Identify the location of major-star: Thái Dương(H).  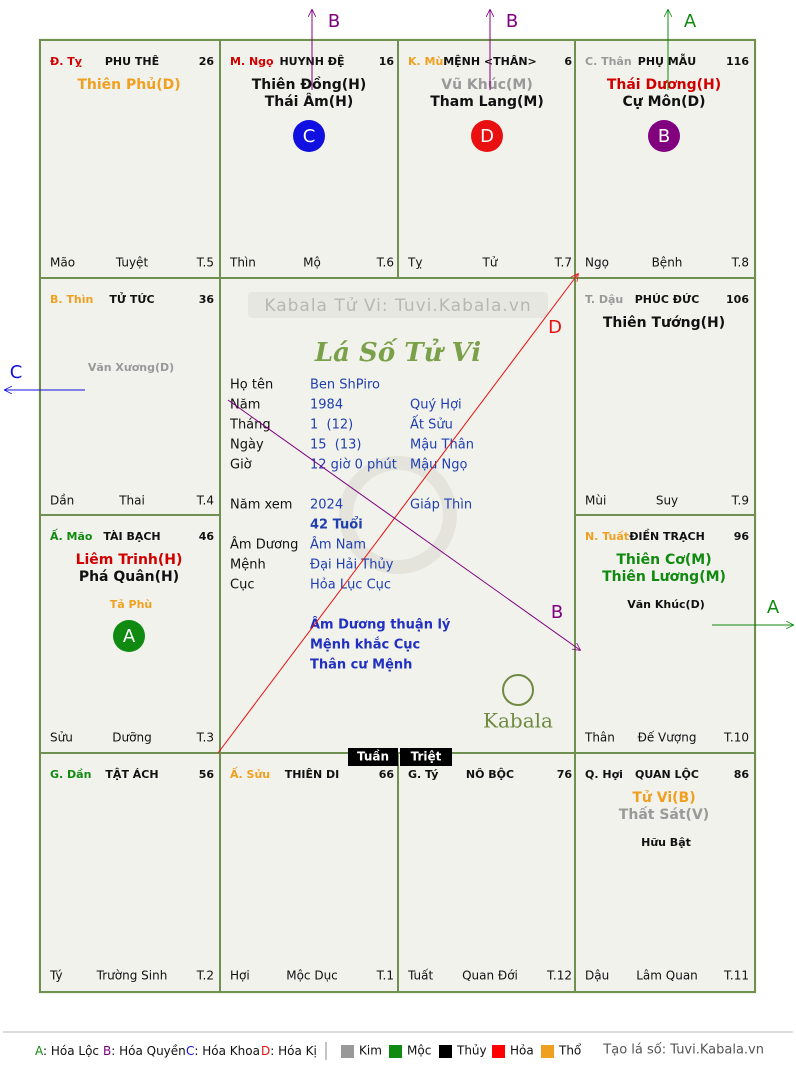
(664, 85).